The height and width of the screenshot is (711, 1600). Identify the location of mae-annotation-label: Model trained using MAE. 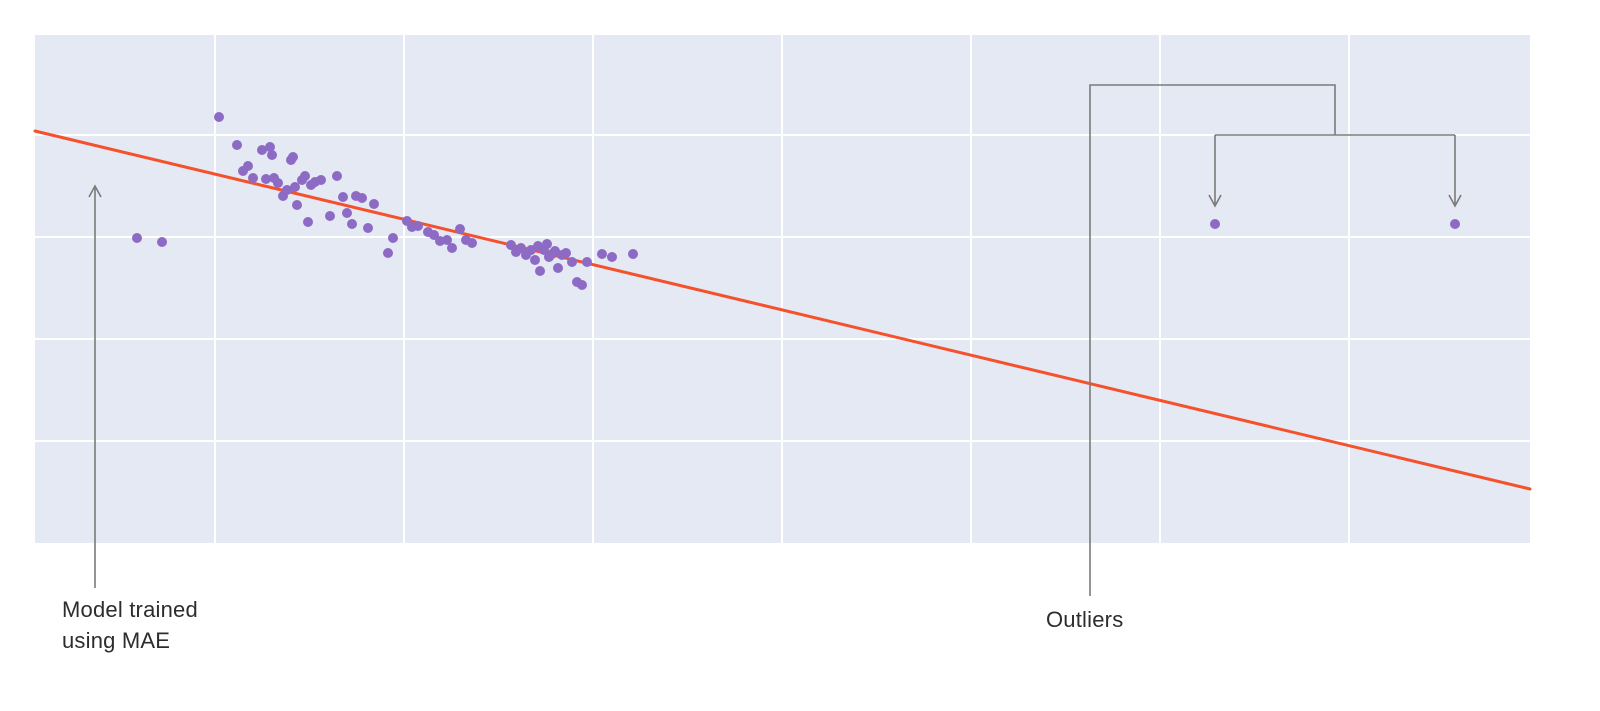
(130, 625).